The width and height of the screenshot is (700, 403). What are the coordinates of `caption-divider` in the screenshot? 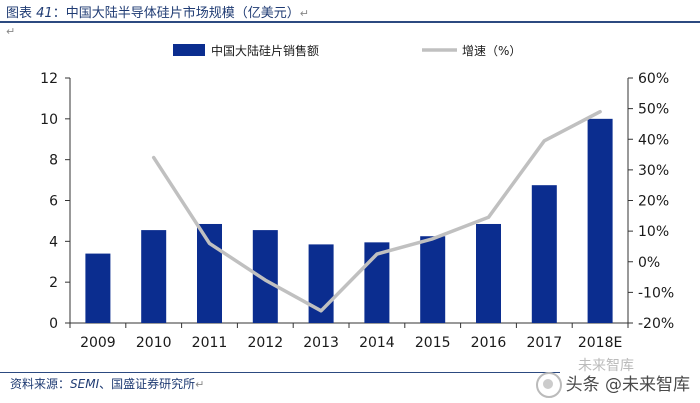 It's located at (350, 22).